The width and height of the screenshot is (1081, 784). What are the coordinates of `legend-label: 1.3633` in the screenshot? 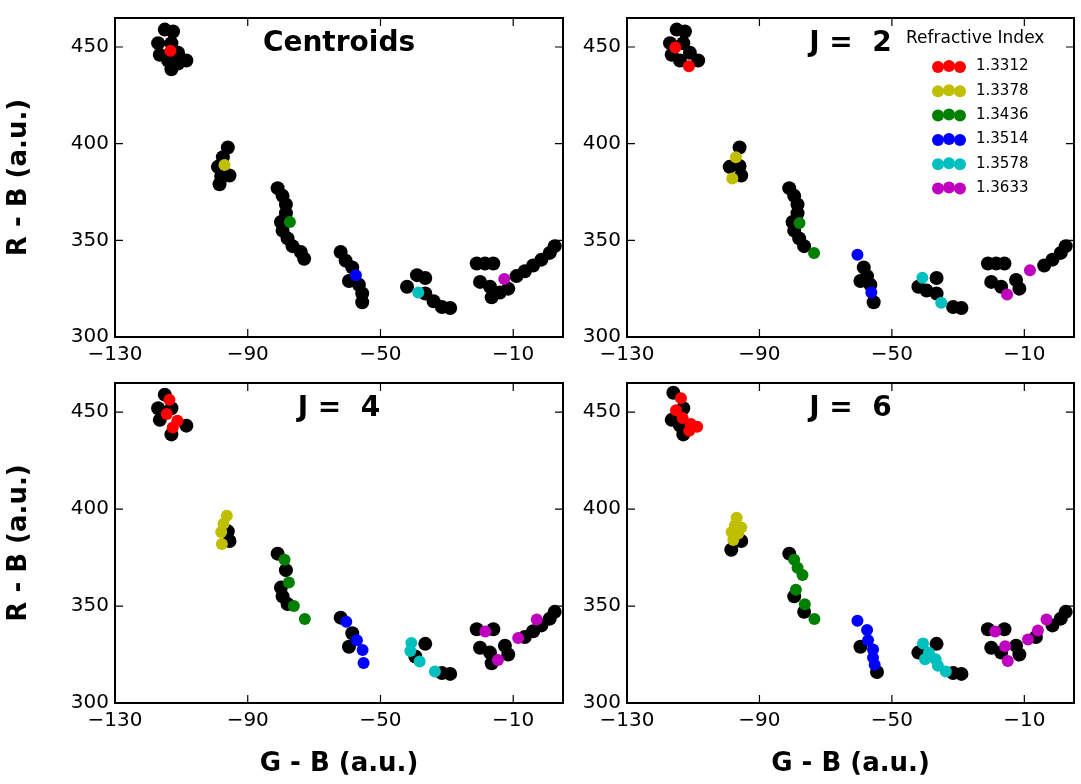 It's located at (1002, 186).